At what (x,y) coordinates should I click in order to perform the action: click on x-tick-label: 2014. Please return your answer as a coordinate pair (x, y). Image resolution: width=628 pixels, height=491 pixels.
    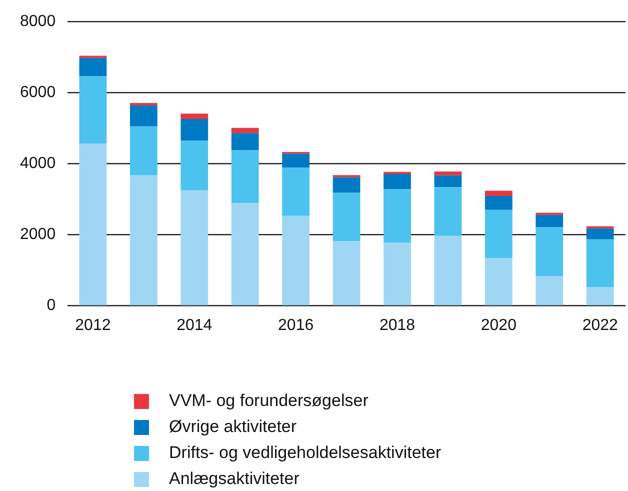
    Looking at the image, I should click on (194, 325).